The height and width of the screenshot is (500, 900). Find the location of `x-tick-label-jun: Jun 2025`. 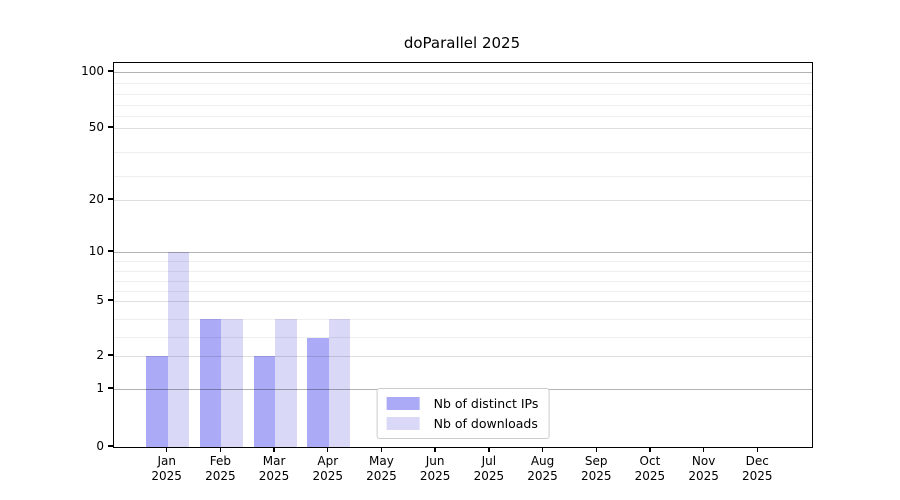

x-tick-label-jun: Jun 2025 is located at coordinates (435, 468).